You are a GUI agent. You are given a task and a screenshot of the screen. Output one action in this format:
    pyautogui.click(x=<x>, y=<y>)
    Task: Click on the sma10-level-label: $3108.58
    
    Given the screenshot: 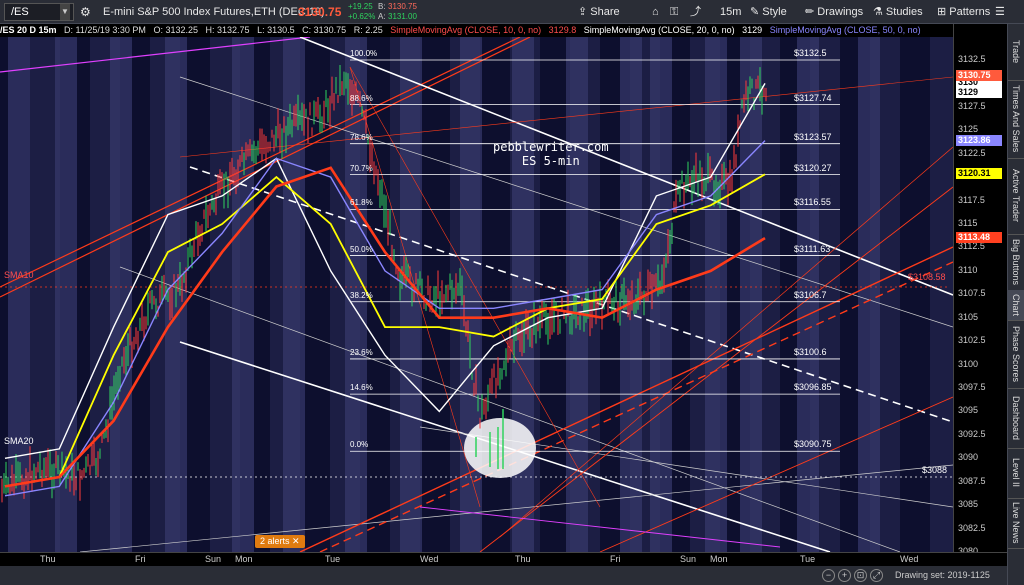 What is the action you would take?
    pyautogui.click(x=927, y=277)
    